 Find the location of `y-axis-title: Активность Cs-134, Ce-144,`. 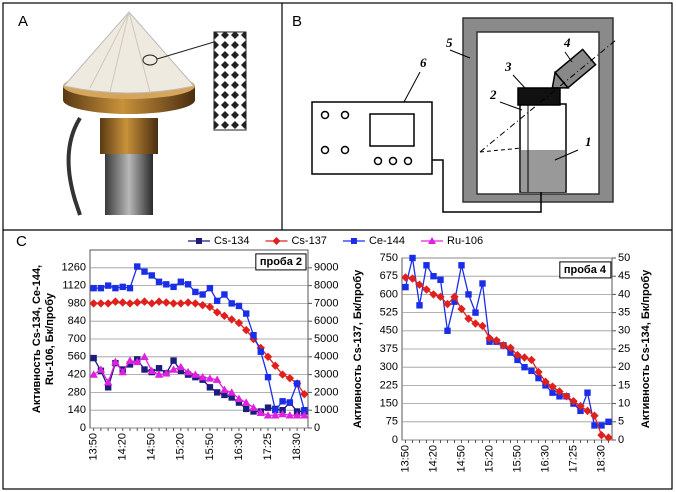

y-axis-title: Активность Cs-134, Ce-144, is located at coordinates (37, 339).